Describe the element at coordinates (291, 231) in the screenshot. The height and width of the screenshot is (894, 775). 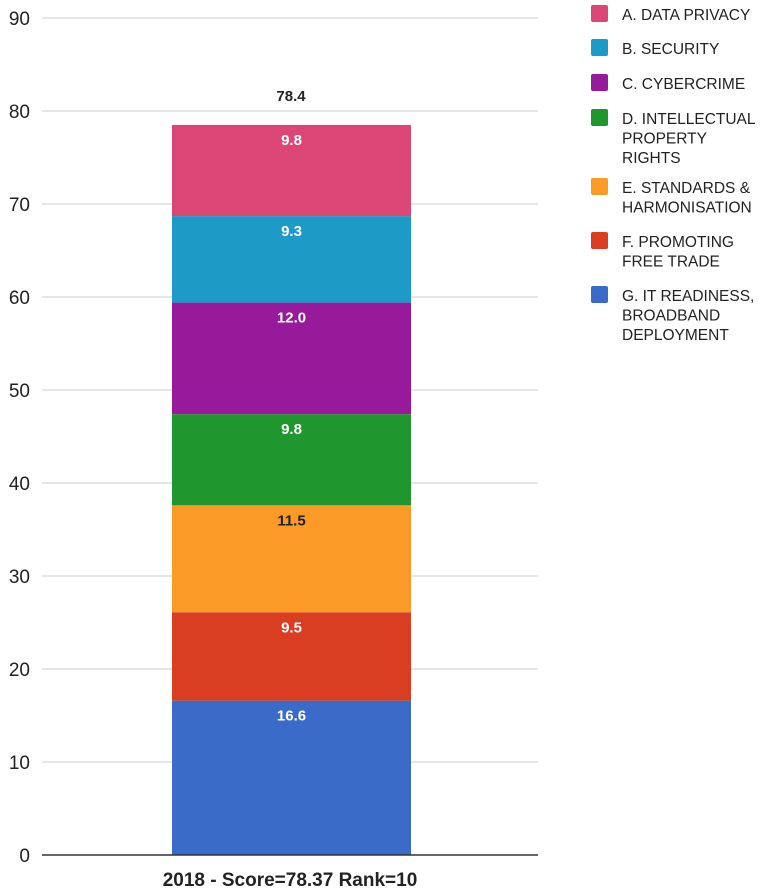
I see `bar-segment-value-label: 9.3` at that location.